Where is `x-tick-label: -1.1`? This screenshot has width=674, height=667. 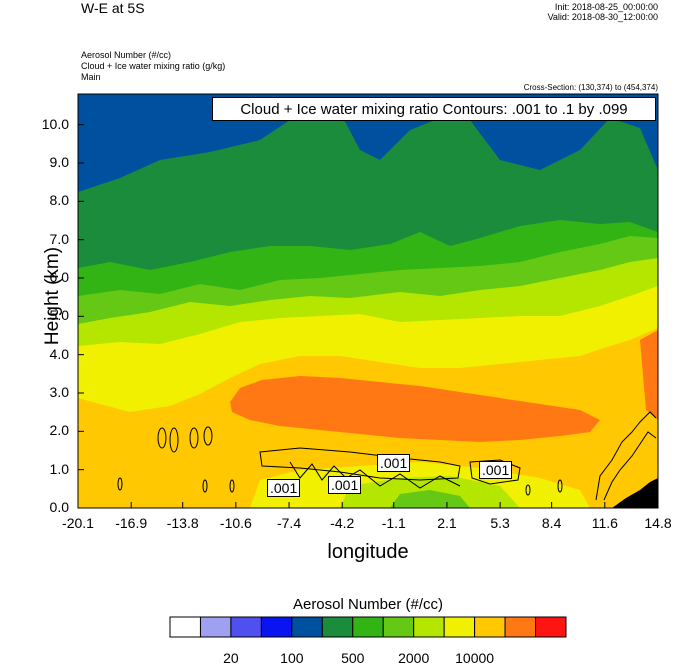
x-tick-label: -1.1 is located at coordinates (393, 523).